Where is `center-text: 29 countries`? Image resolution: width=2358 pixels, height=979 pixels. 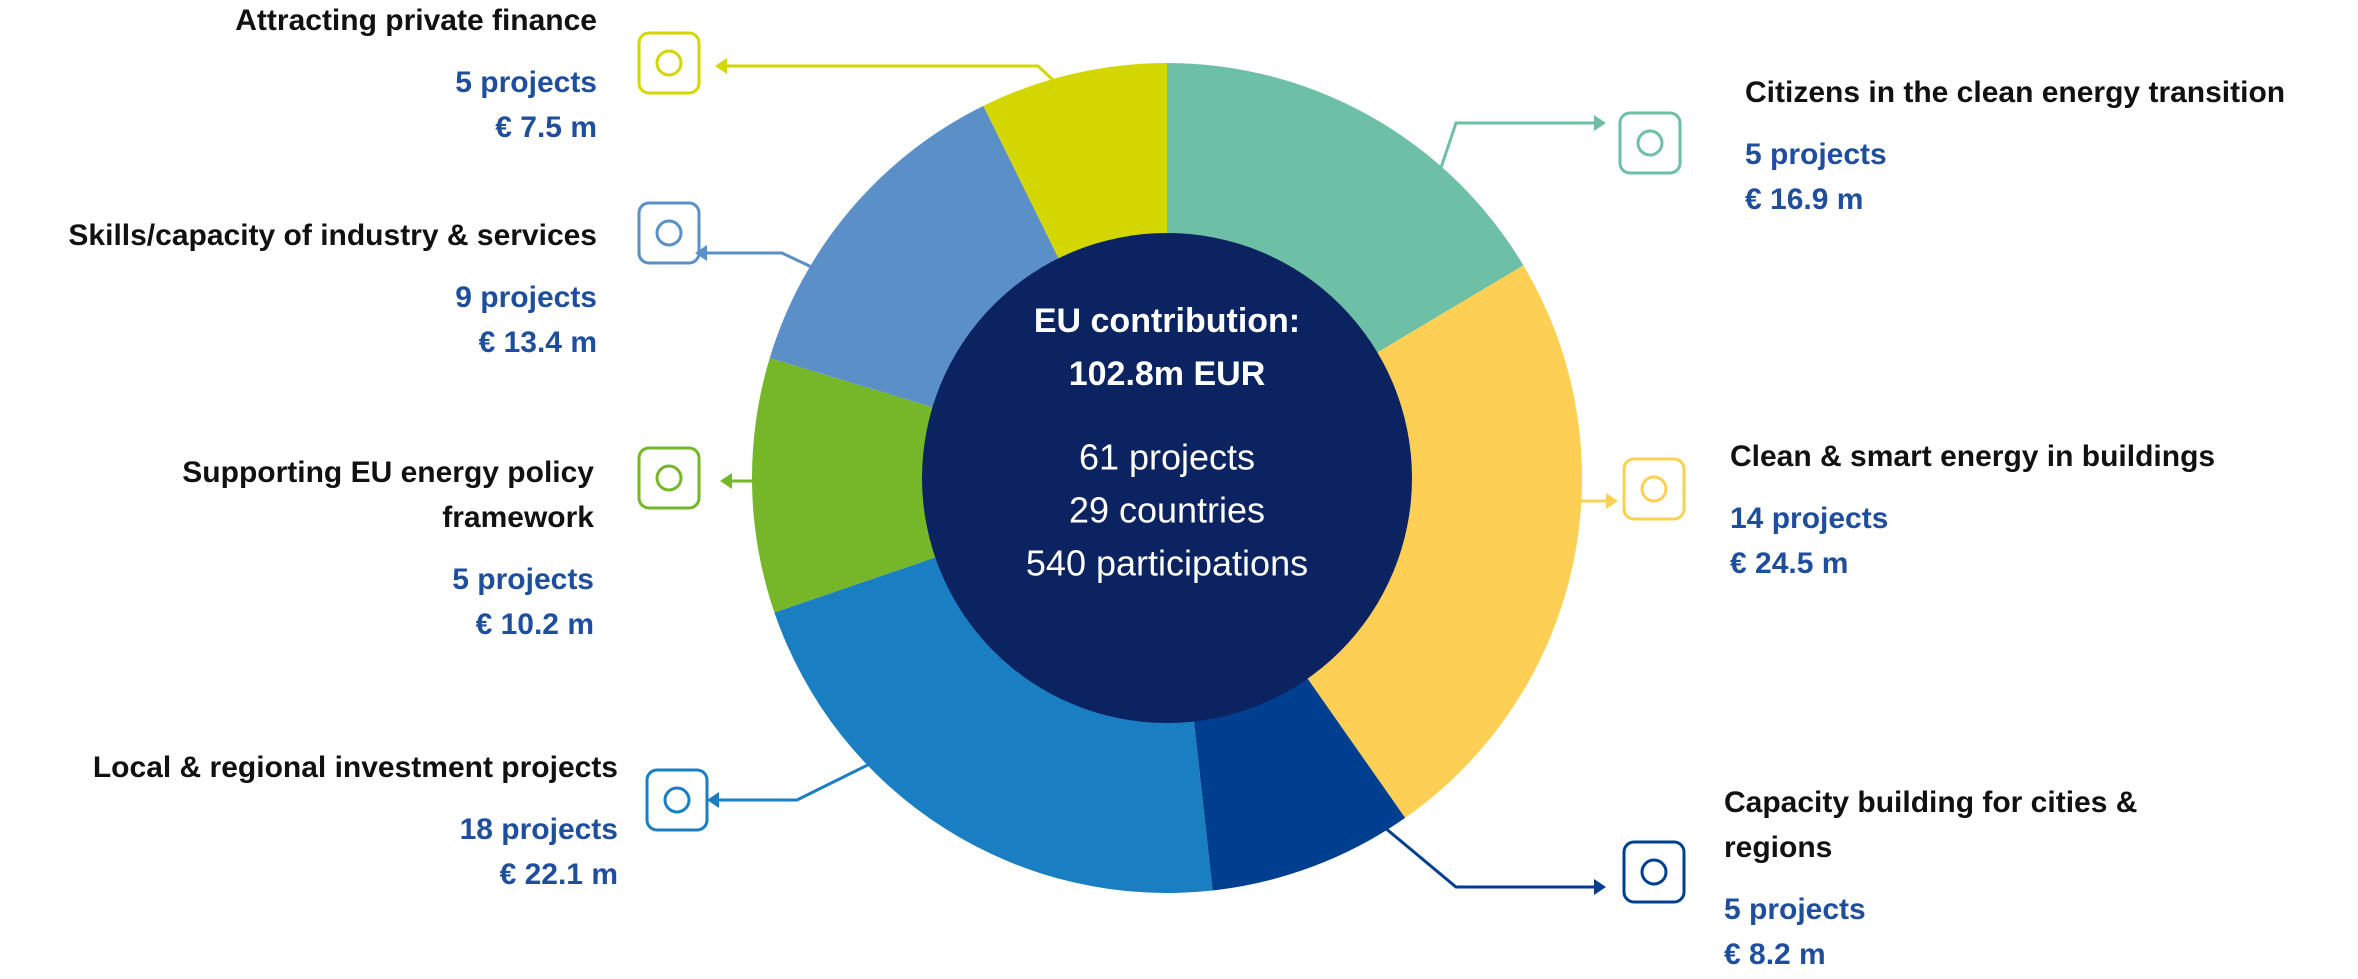
center-text: 29 countries is located at coordinates (1167, 510).